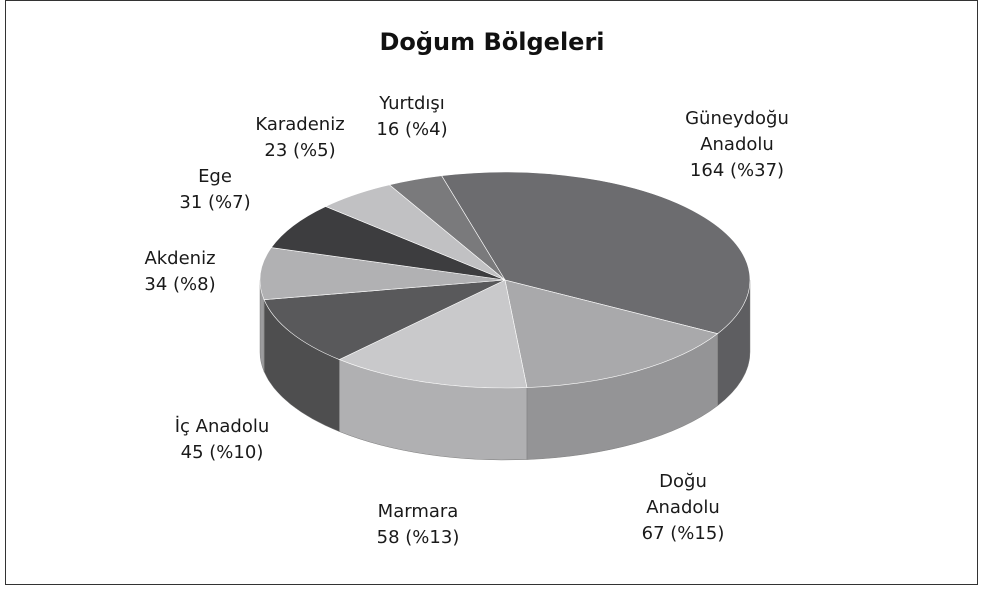 The image size is (984, 591). What do you see at coordinates (683, 533) in the screenshot?
I see `value-label: 67 (%15)` at bounding box center [683, 533].